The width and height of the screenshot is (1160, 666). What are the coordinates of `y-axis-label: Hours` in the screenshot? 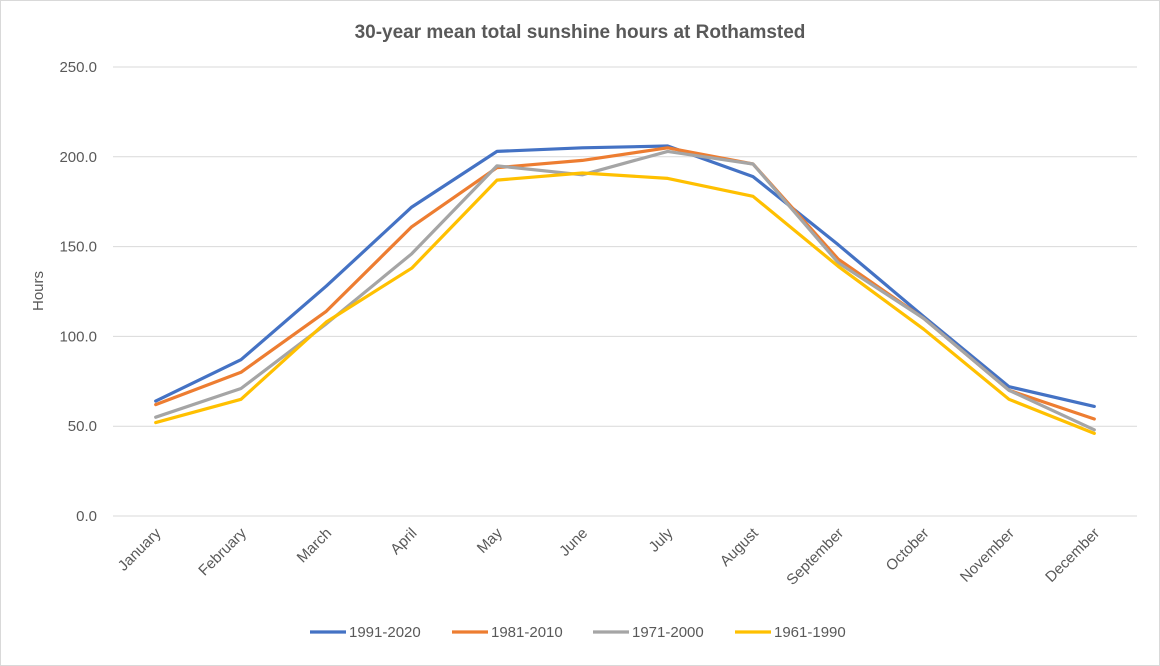 It's located at (38, 291).